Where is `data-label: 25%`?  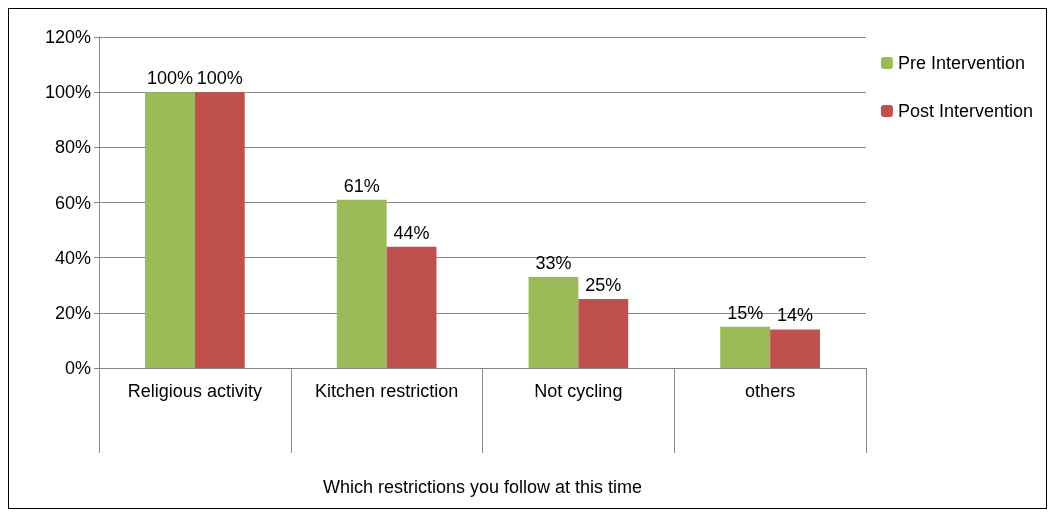
data-label: 25% is located at coordinates (603, 285).